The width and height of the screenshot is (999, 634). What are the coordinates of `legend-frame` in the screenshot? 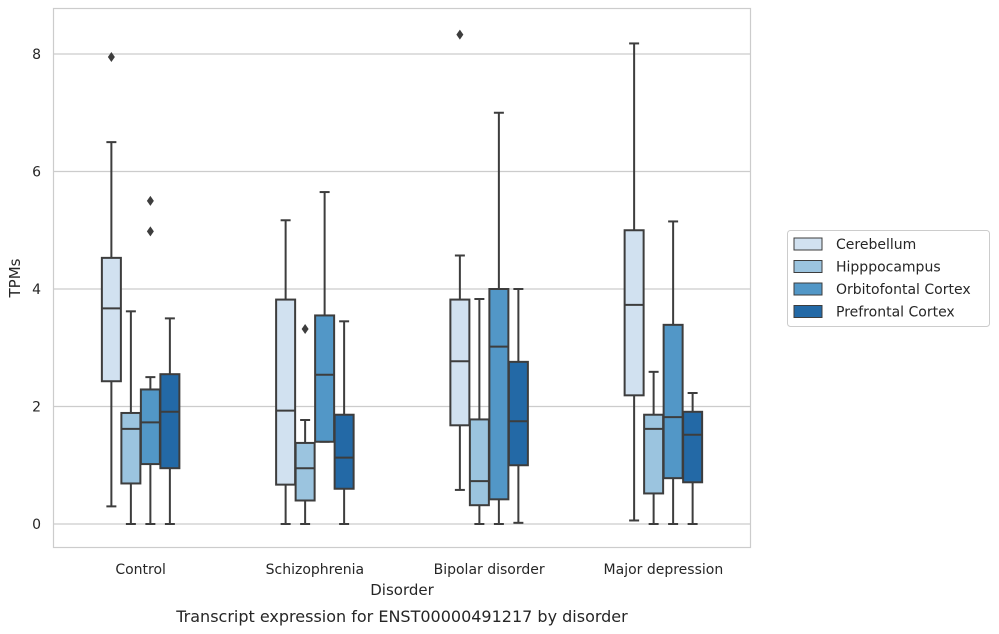 It's located at (888, 278).